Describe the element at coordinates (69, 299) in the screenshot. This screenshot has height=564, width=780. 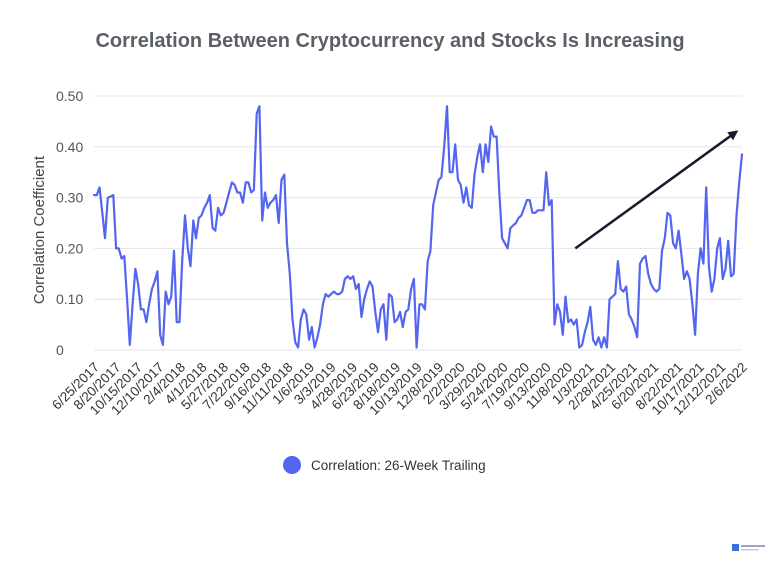
I see `y-tick-label: 0.10` at that location.